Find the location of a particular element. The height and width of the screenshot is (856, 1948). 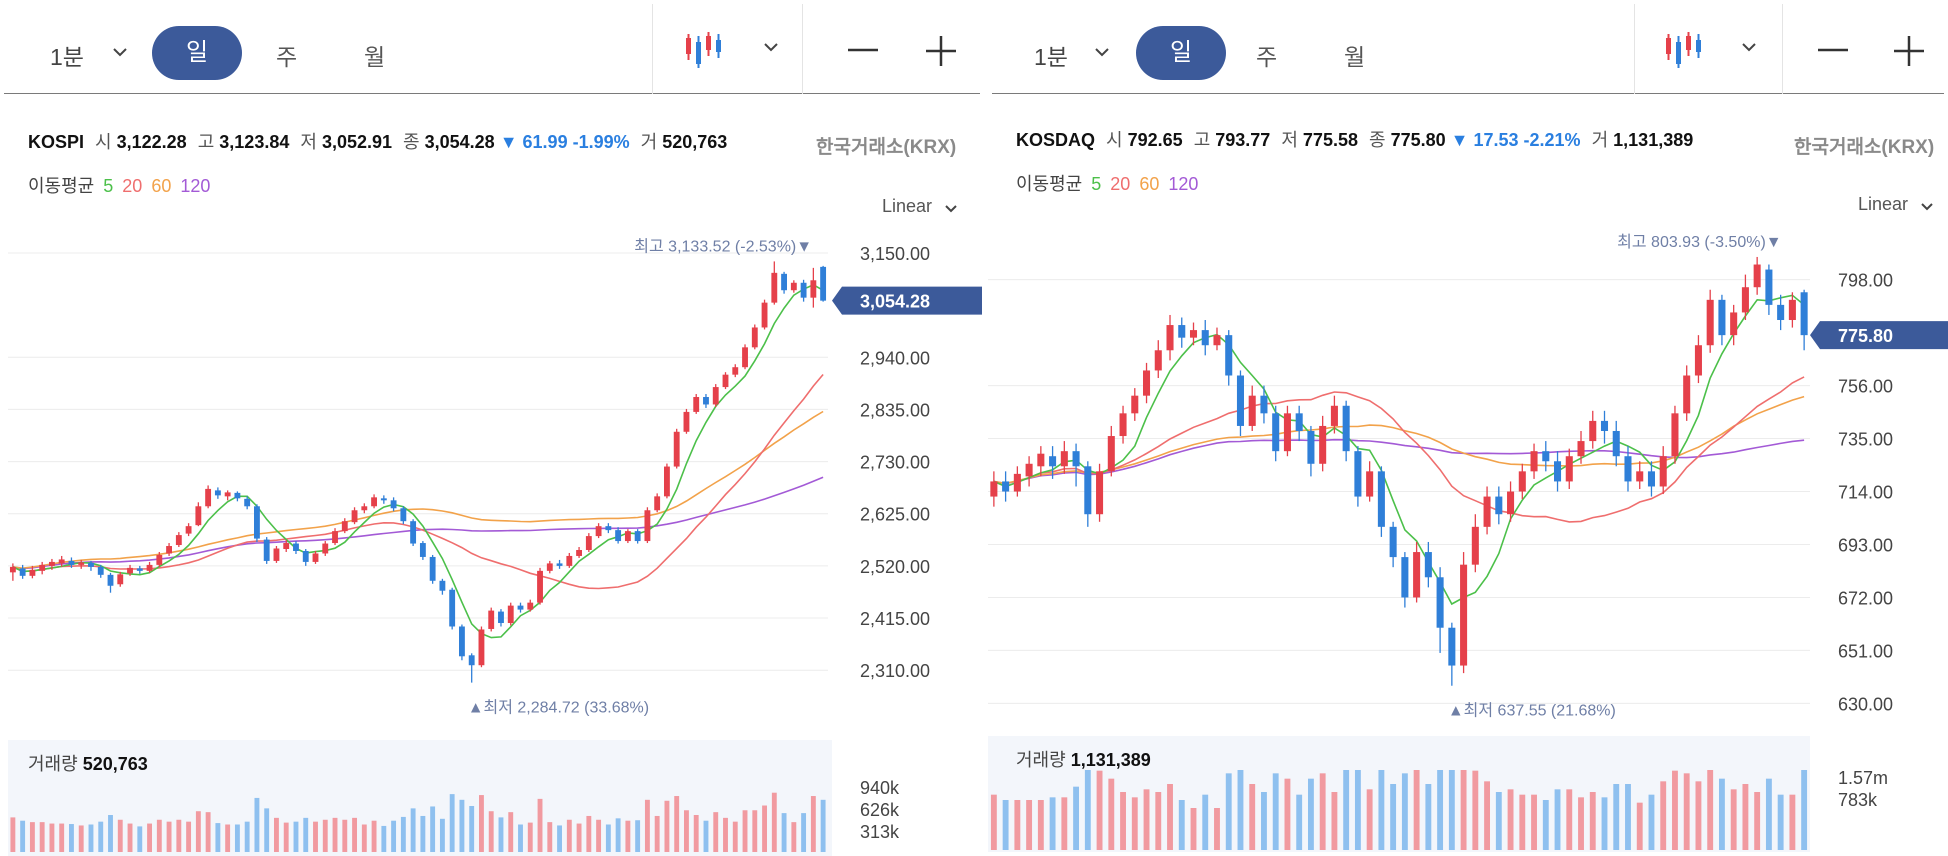

volume-value: 1,131,389 is located at coordinates (1653, 140).